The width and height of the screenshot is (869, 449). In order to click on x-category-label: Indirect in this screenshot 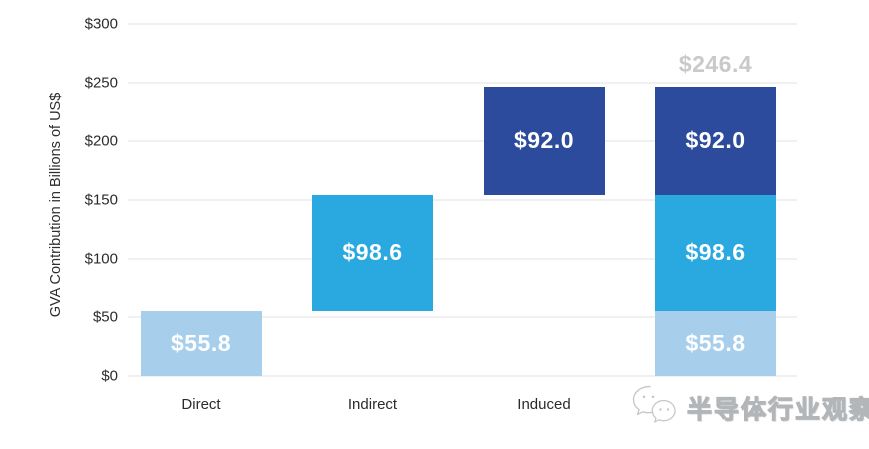, I will do `click(372, 404)`.